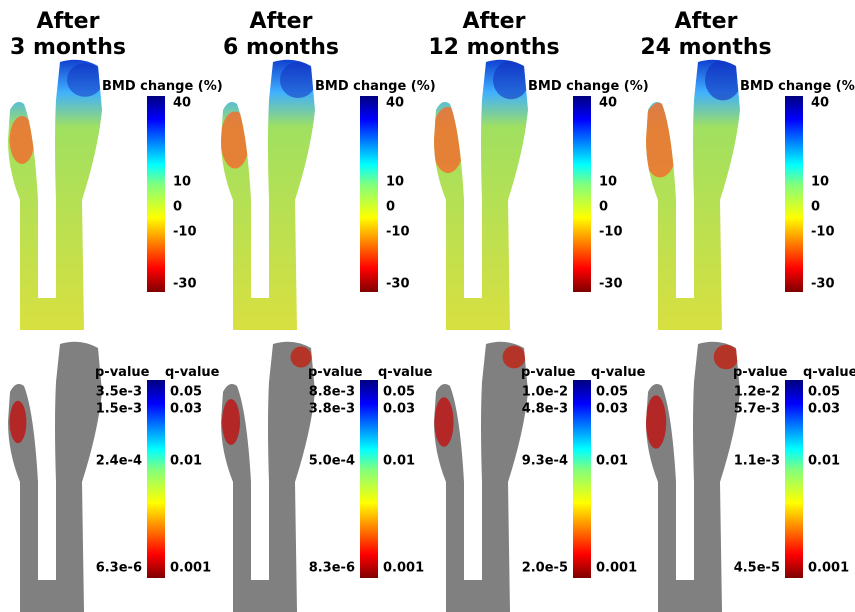 This screenshot has height=612, width=855. Describe the element at coordinates (545, 392) in the screenshot. I see `p-value-tick: 1.0e-2` at that location.